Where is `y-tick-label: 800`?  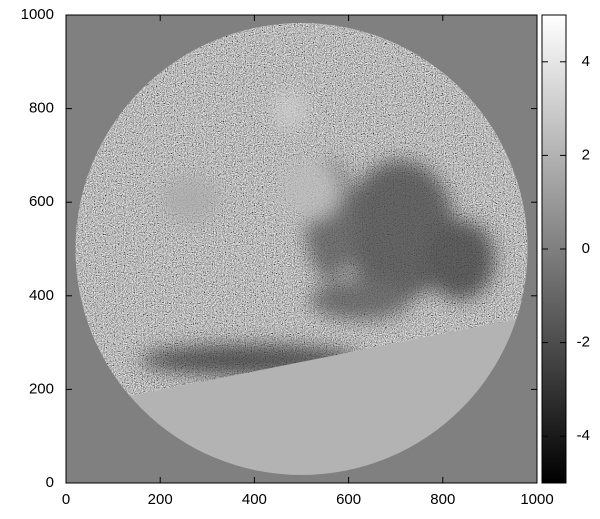
y-tick-label: 800 is located at coordinates (41, 108).